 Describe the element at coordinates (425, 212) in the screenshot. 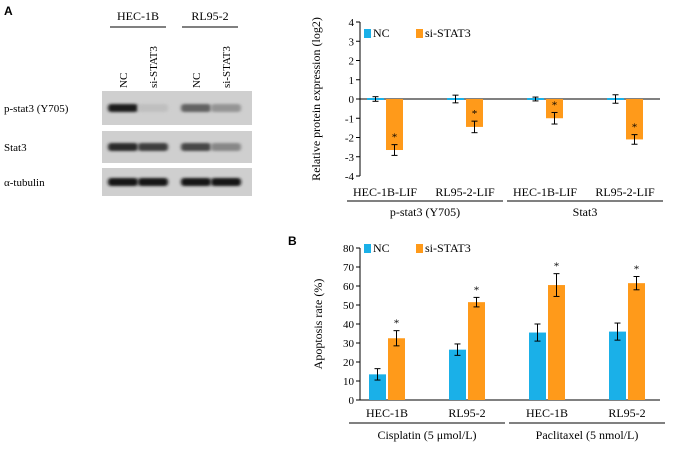

I see `group-label: p-stat3 (Y705)` at that location.